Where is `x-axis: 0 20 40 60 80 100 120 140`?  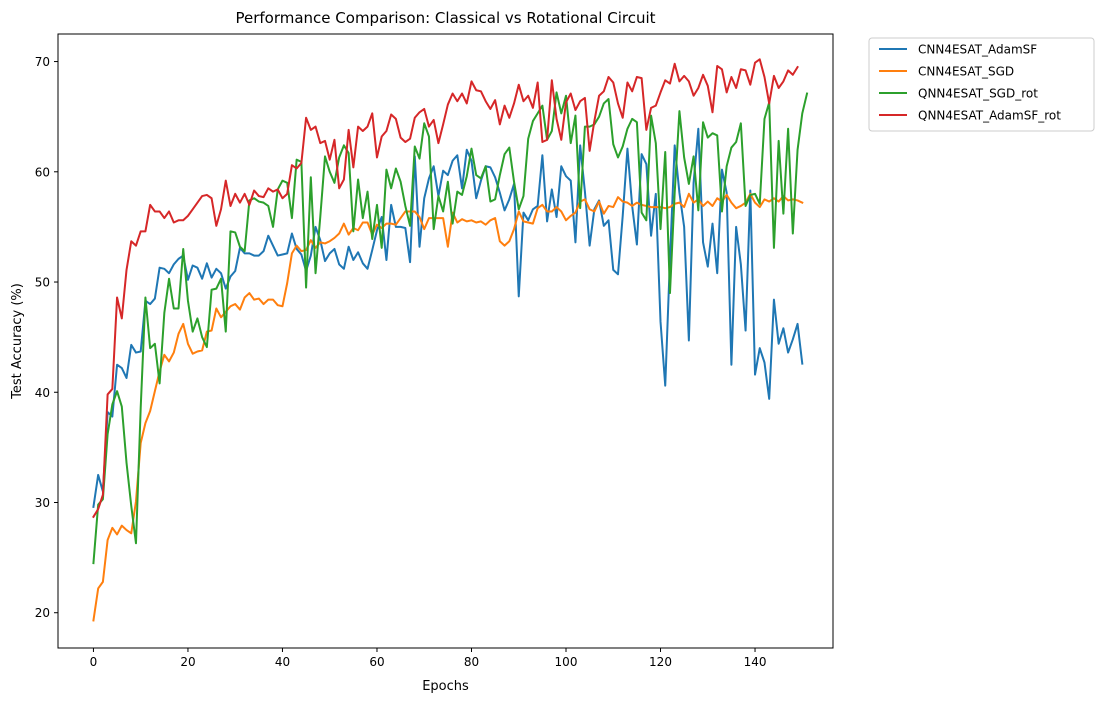 x-axis: 0 20 40 60 80 100 120 140 is located at coordinates (428, 658).